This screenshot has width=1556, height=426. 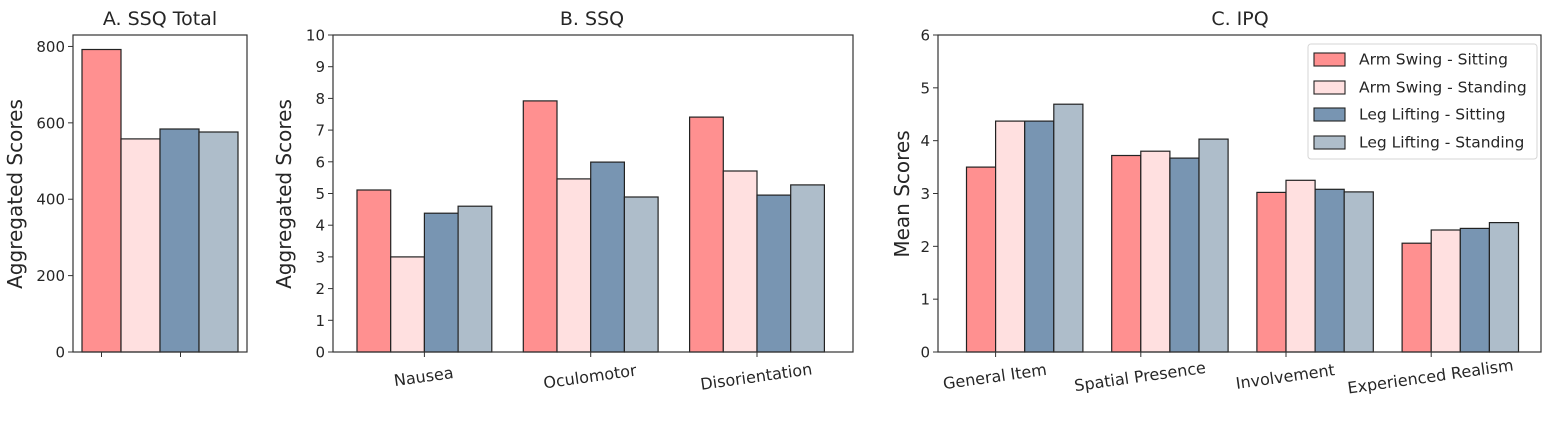 I want to click on y-tick-label: 600, so click(x=50, y=123).